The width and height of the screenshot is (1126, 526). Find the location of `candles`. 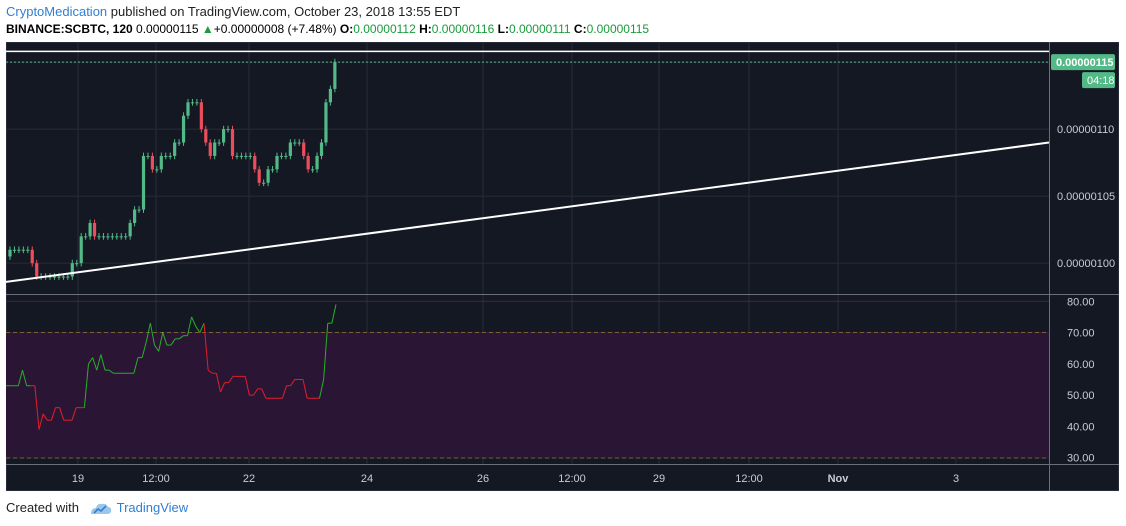

candles is located at coordinates (172, 169).